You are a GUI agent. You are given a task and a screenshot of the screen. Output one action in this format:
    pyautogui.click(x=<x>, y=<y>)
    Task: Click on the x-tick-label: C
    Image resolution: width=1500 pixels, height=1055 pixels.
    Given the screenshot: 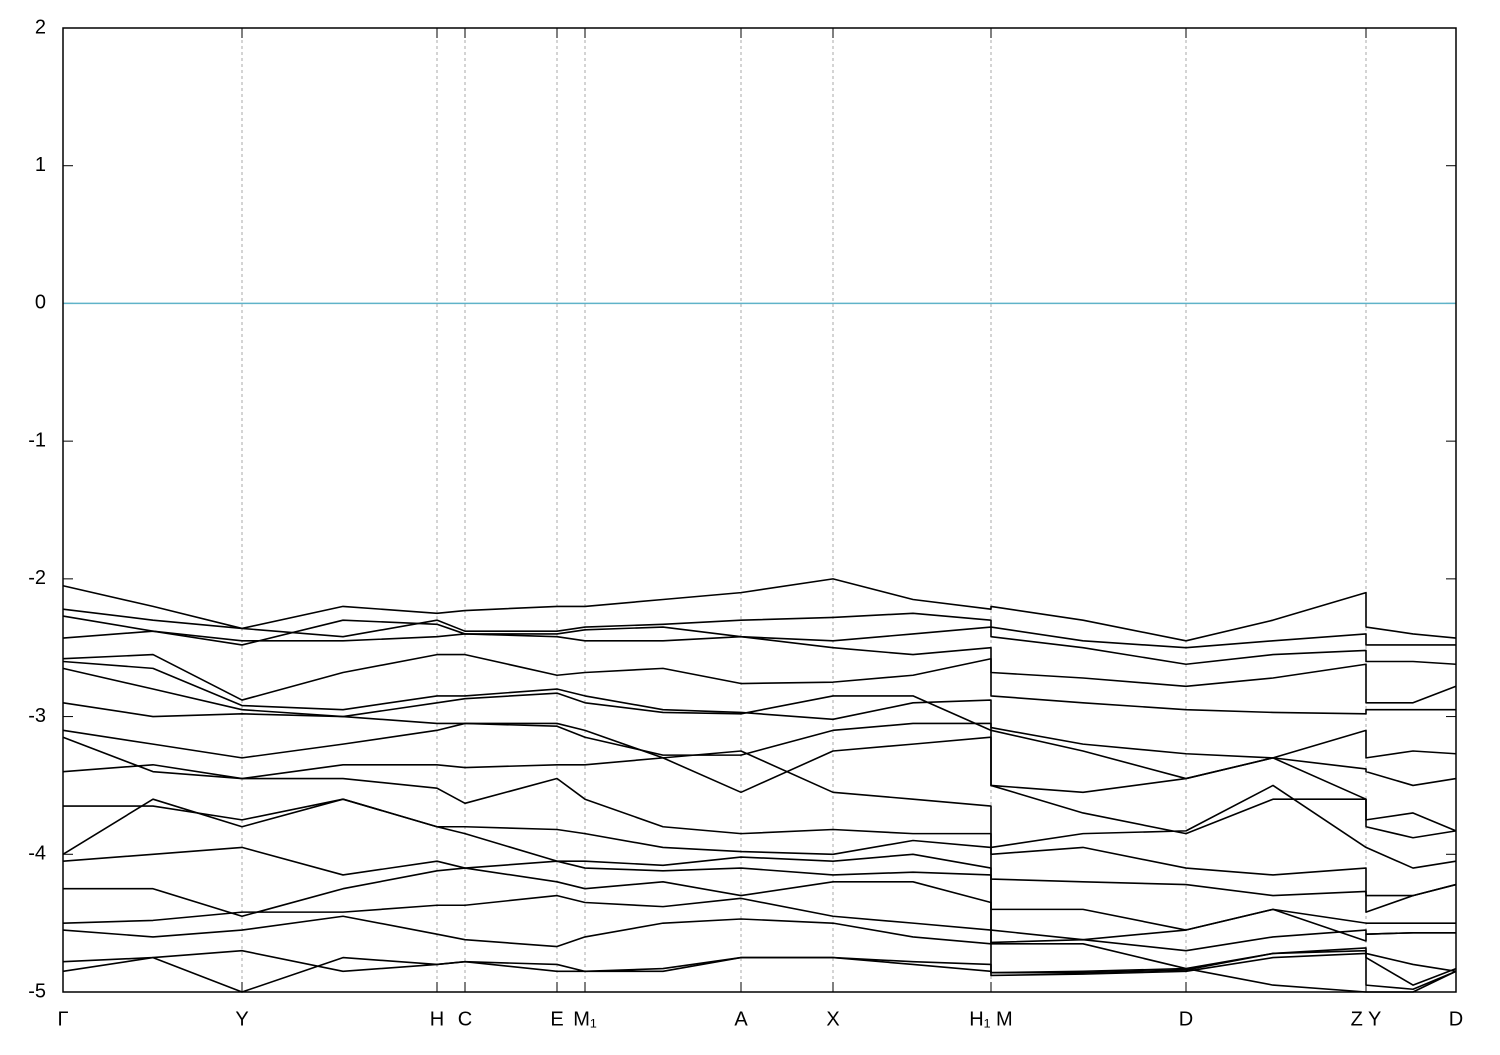 What is the action you would take?
    pyautogui.click(x=465, y=1019)
    